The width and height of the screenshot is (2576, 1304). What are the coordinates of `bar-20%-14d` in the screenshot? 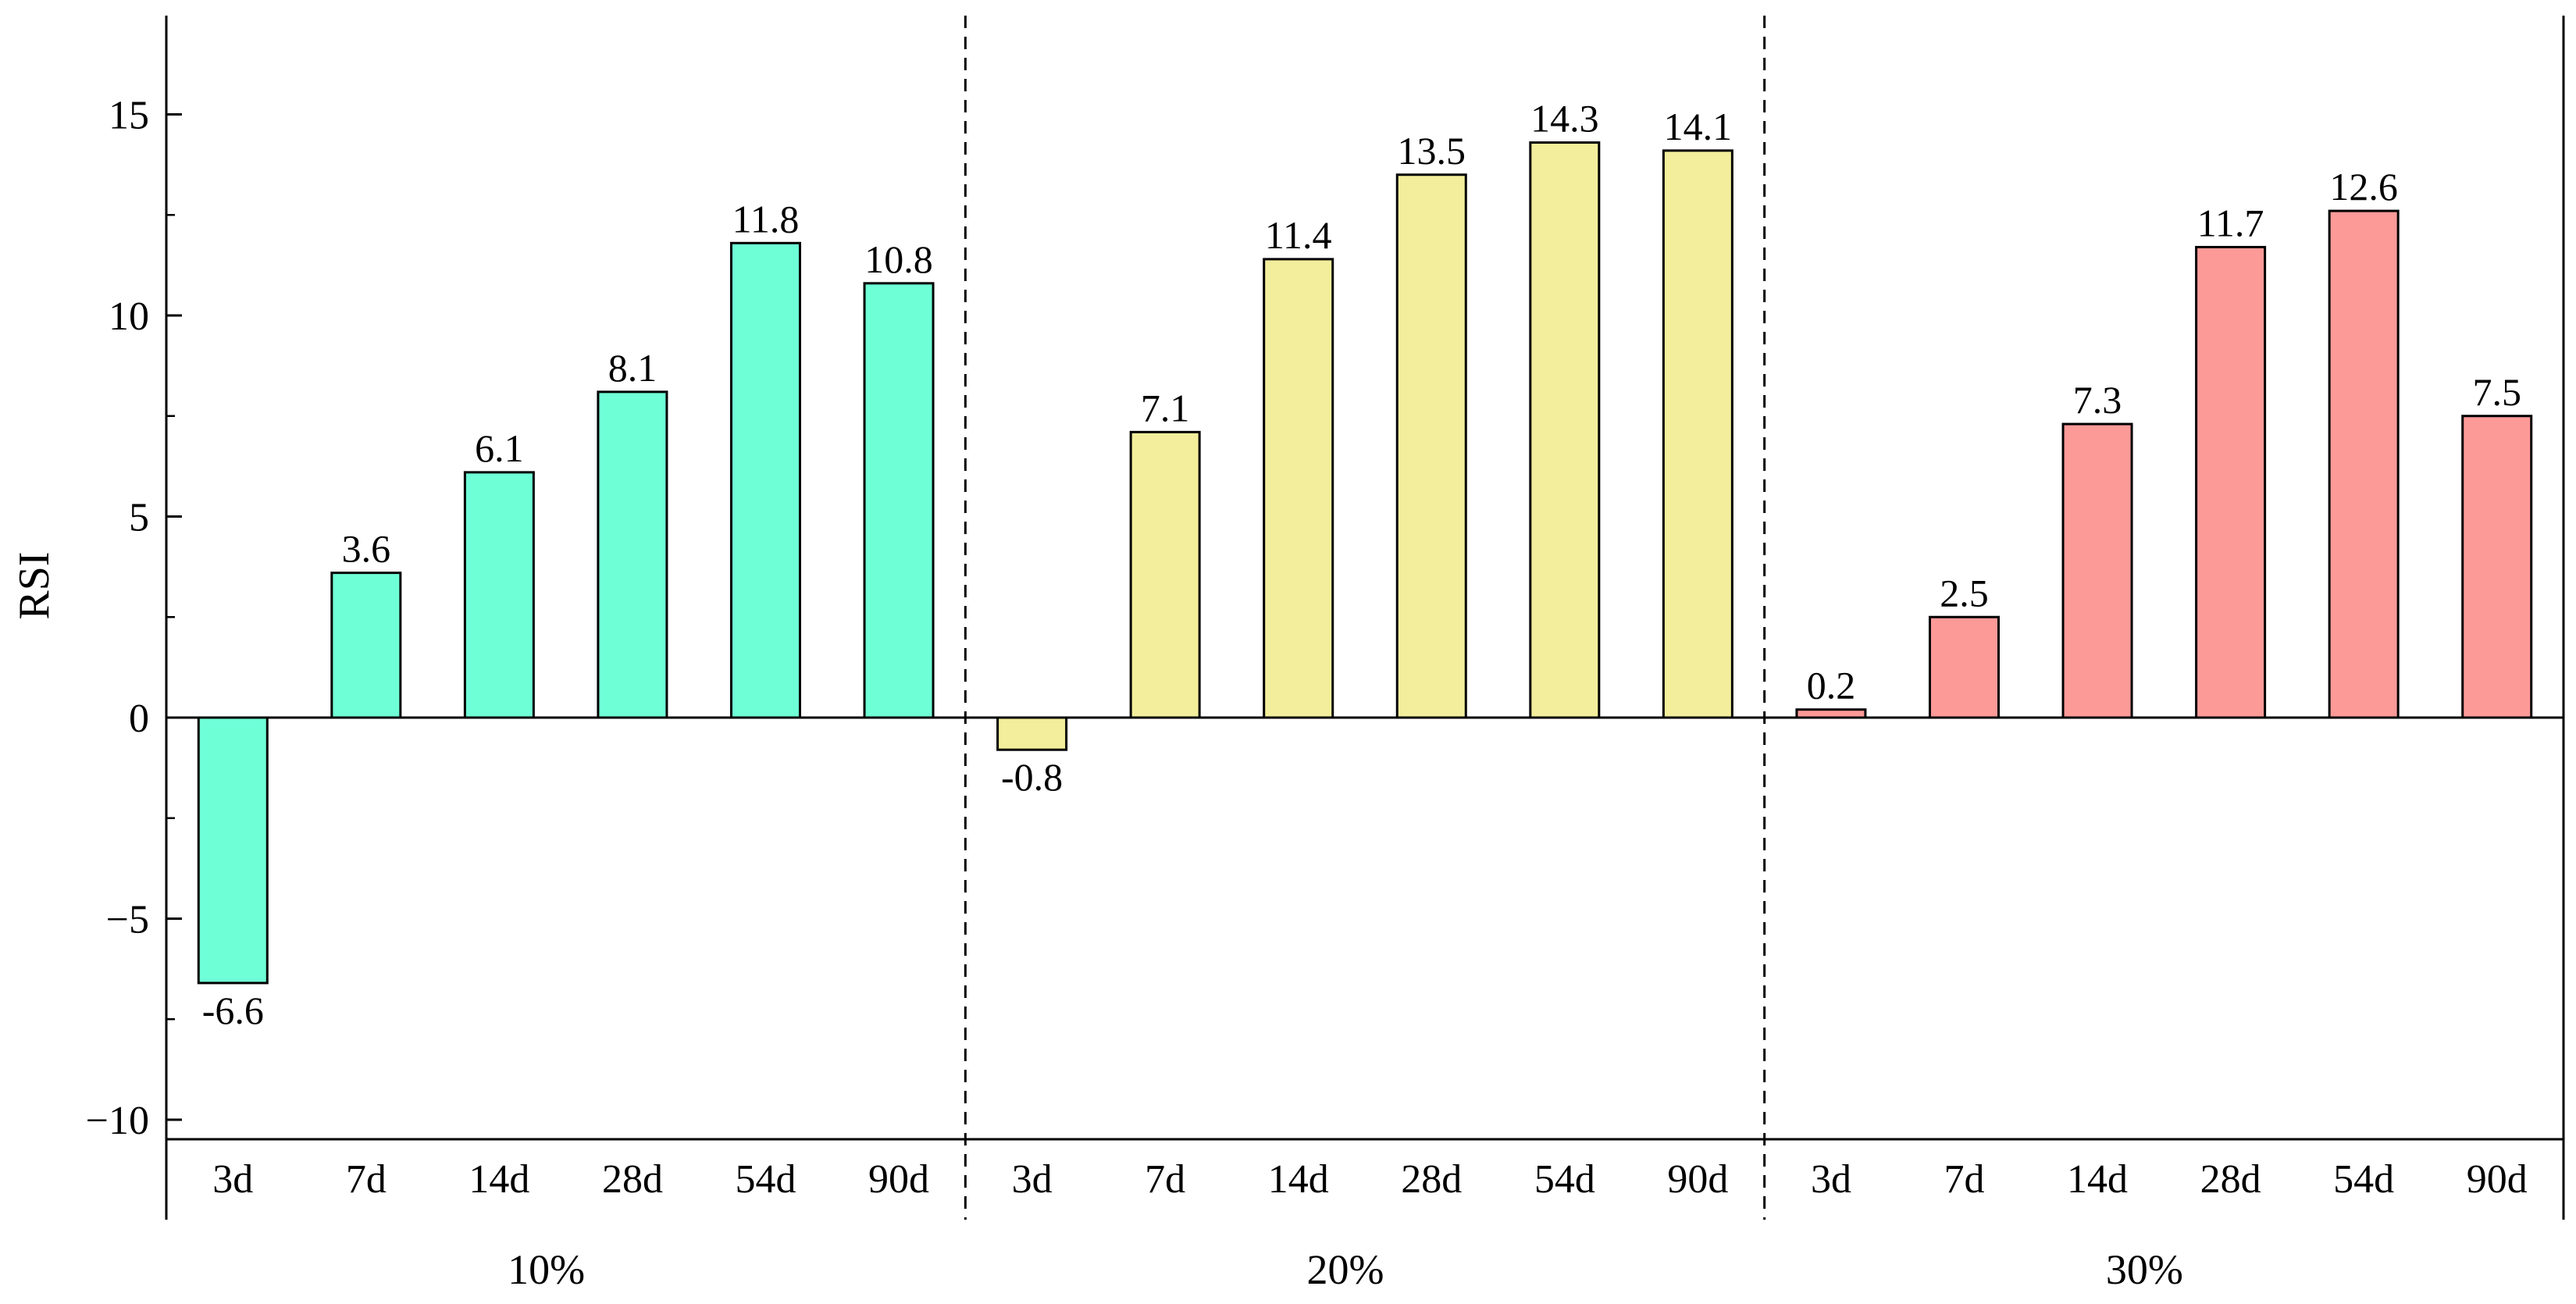 It's located at (1298, 488).